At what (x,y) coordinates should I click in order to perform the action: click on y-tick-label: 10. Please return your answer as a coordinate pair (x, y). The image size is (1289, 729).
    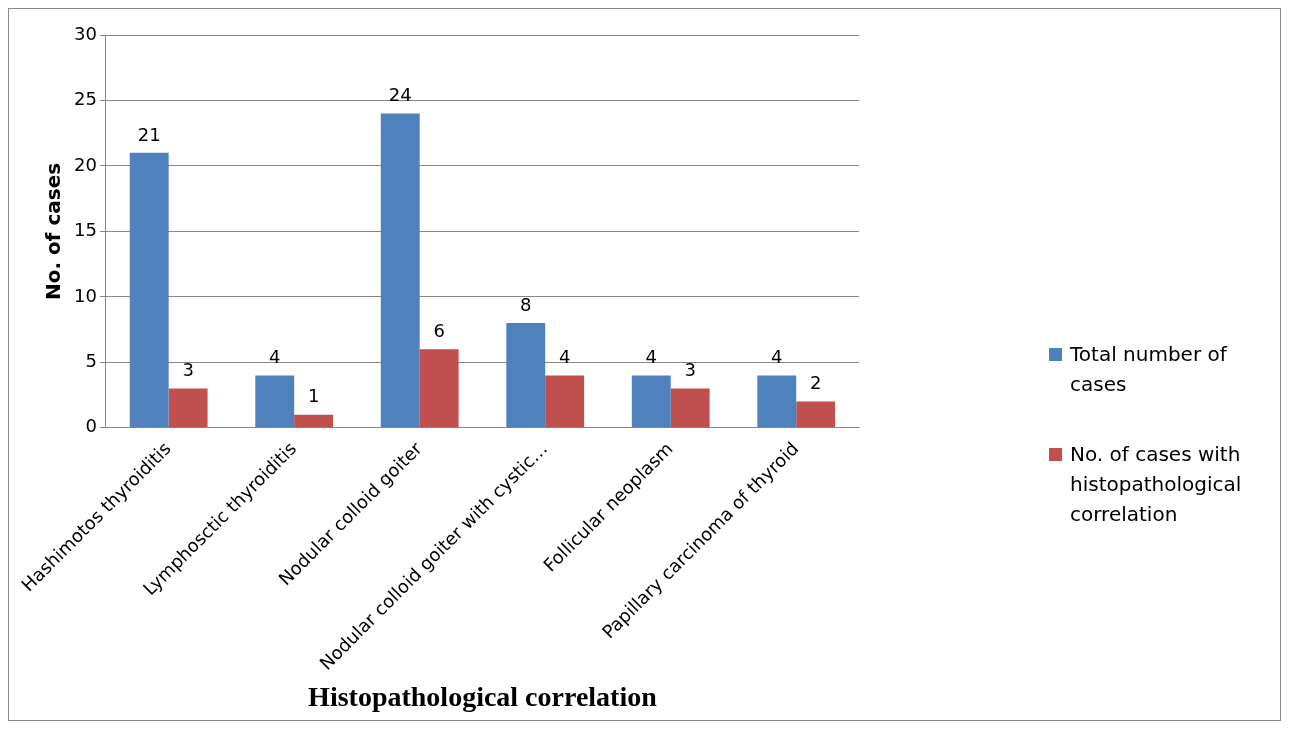
    Looking at the image, I should click on (85, 295).